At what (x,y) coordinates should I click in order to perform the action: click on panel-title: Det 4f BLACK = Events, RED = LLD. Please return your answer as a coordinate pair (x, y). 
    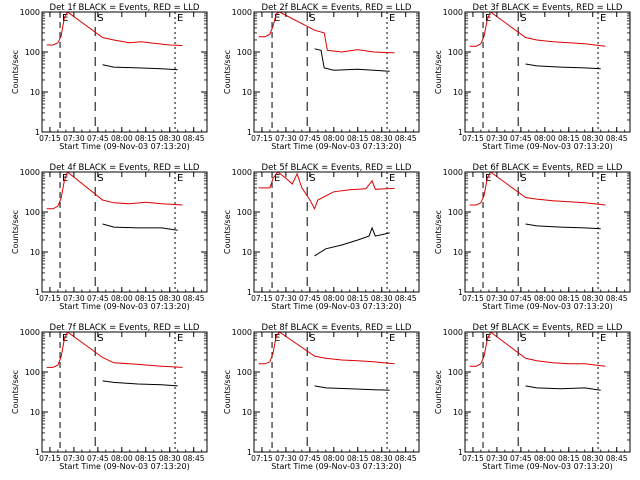
    Looking at the image, I should click on (125, 168).